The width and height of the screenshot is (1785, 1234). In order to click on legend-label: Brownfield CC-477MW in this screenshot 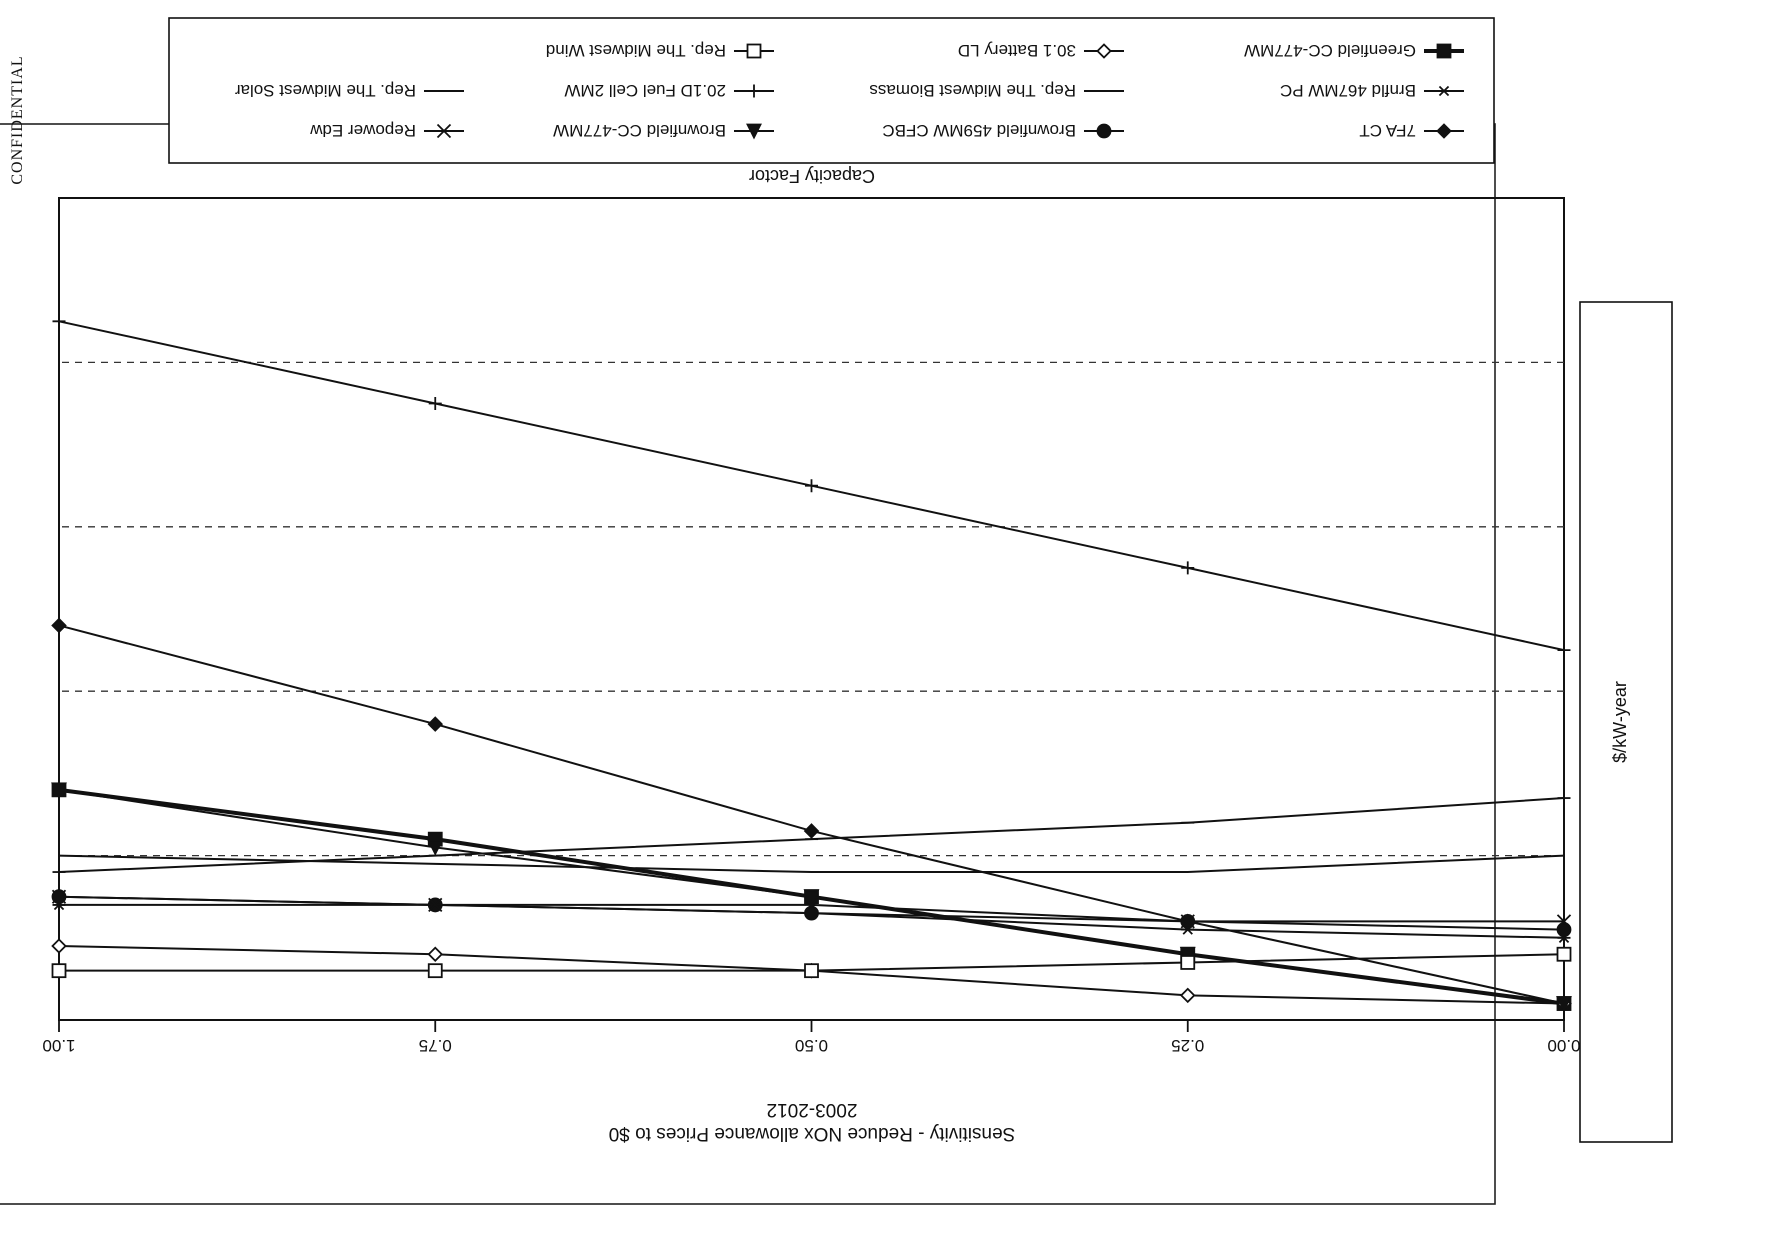, I will do `click(639, 130)`.